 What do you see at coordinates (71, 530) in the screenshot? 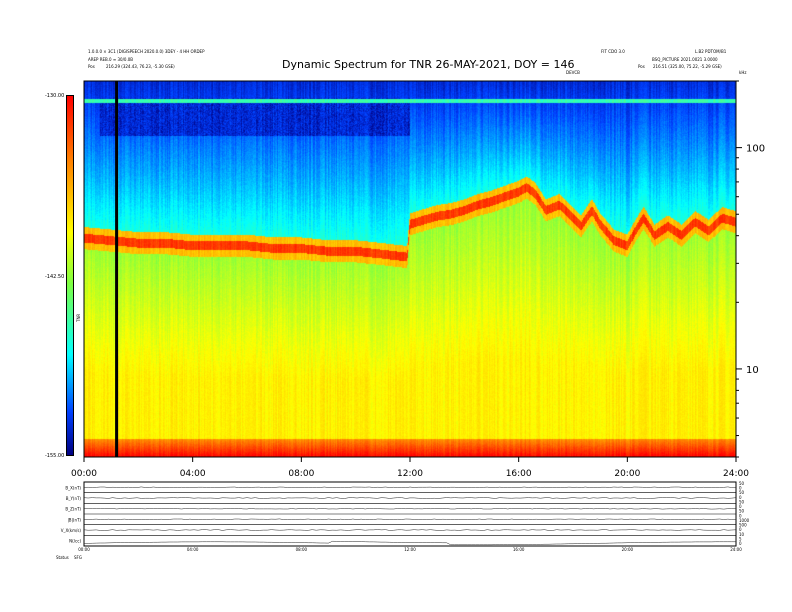
I see `panel-label: V_X(km/s)` at bounding box center [71, 530].